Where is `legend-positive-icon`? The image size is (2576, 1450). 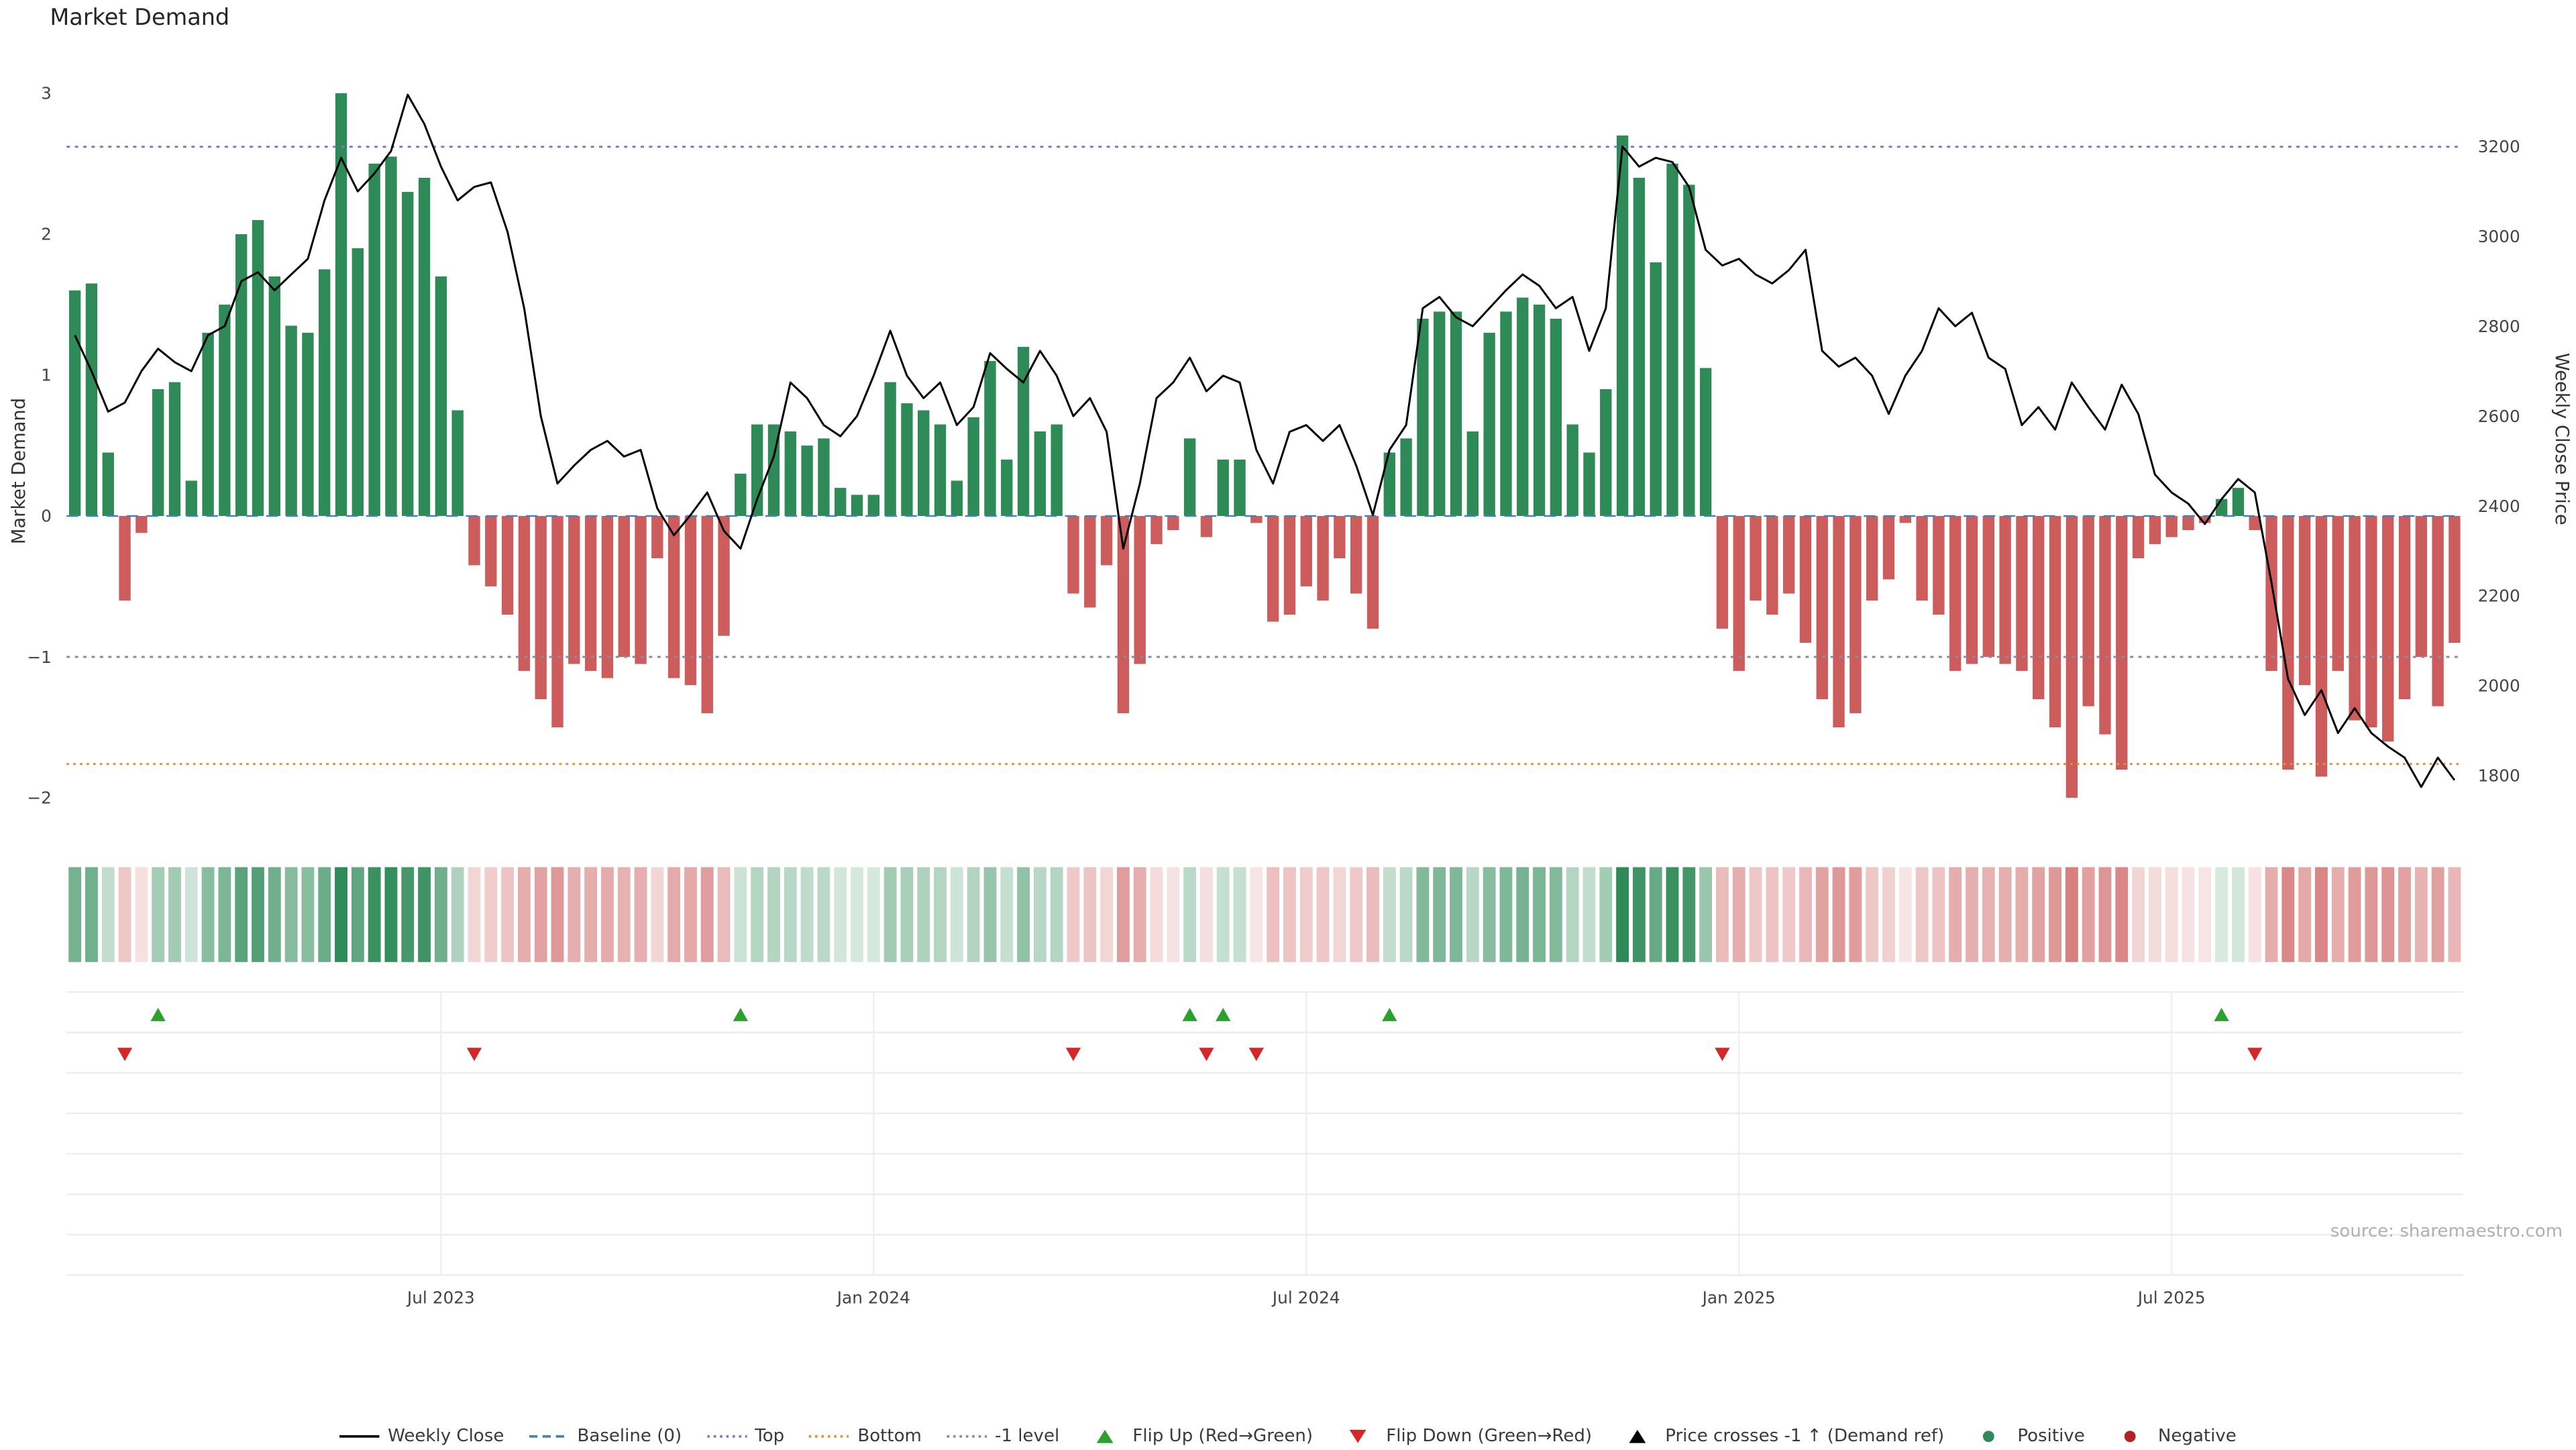 legend-positive-icon is located at coordinates (1989, 1437).